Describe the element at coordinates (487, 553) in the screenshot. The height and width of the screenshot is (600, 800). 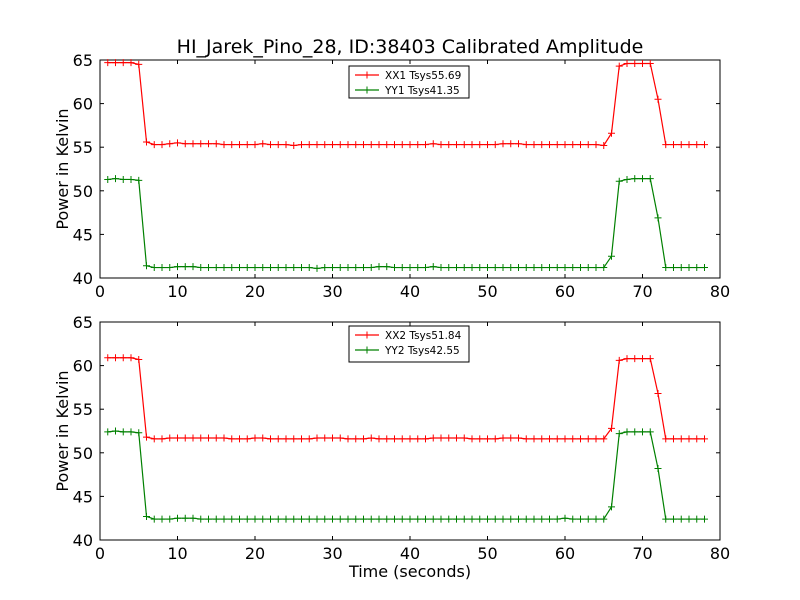
I see `x-tick-label: 50` at that location.